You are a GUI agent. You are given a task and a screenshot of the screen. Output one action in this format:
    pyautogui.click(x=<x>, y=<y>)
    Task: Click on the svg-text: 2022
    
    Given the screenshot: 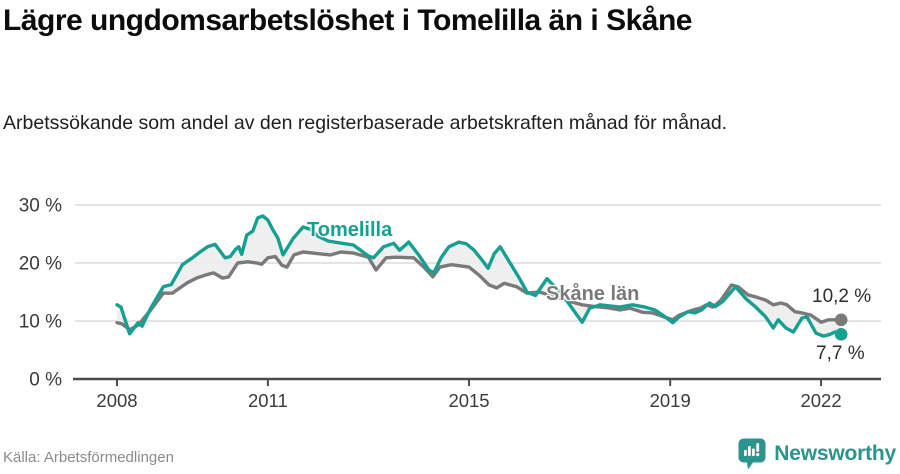 What is the action you would take?
    pyautogui.click(x=820, y=400)
    